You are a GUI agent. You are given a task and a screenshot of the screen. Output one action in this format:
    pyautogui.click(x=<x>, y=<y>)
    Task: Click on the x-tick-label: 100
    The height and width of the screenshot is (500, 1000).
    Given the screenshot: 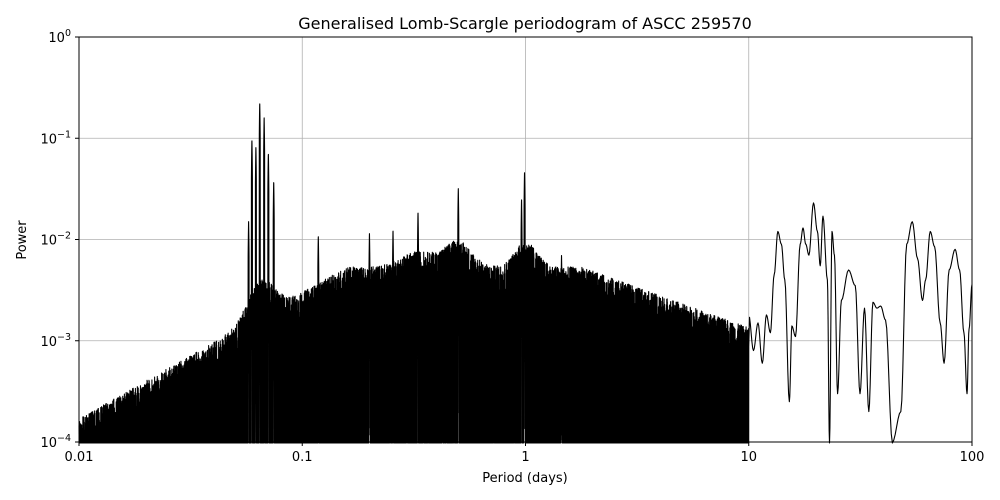 What is the action you would take?
    pyautogui.click(x=972, y=457)
    